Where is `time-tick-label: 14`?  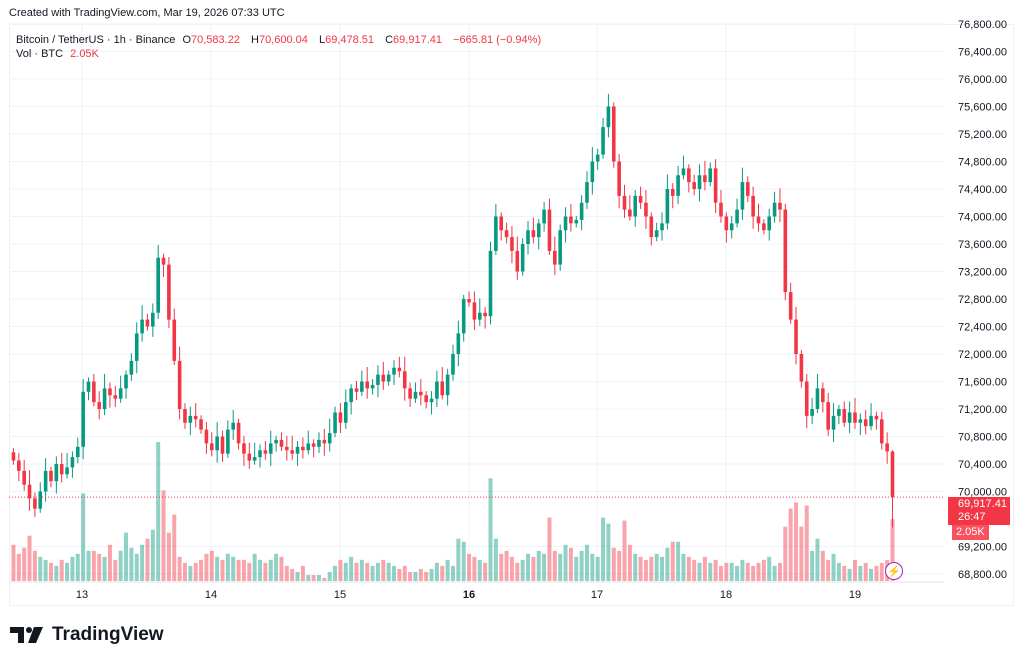 time-tick-label: 14 is located at coordinates (211, 595).